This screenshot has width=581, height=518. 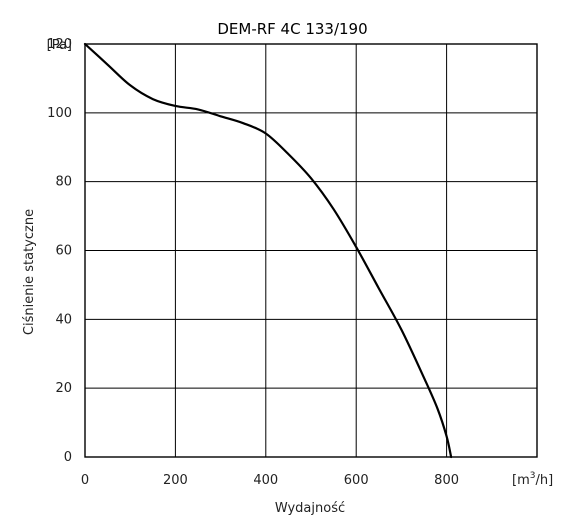 I want to click on x-unit-superscript: 3, so click(x=533, y=476).